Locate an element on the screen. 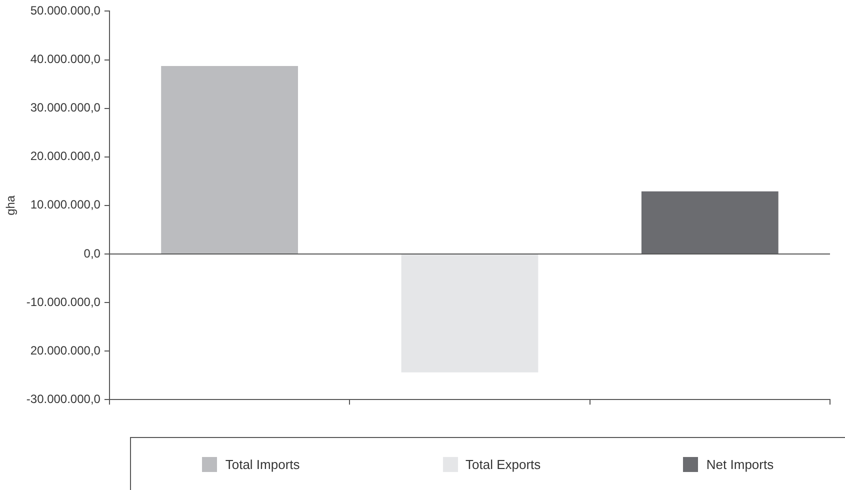 The image size is (845, 490). y-tick-label: 40.000.000,0 is located at coordinates (65, 59).